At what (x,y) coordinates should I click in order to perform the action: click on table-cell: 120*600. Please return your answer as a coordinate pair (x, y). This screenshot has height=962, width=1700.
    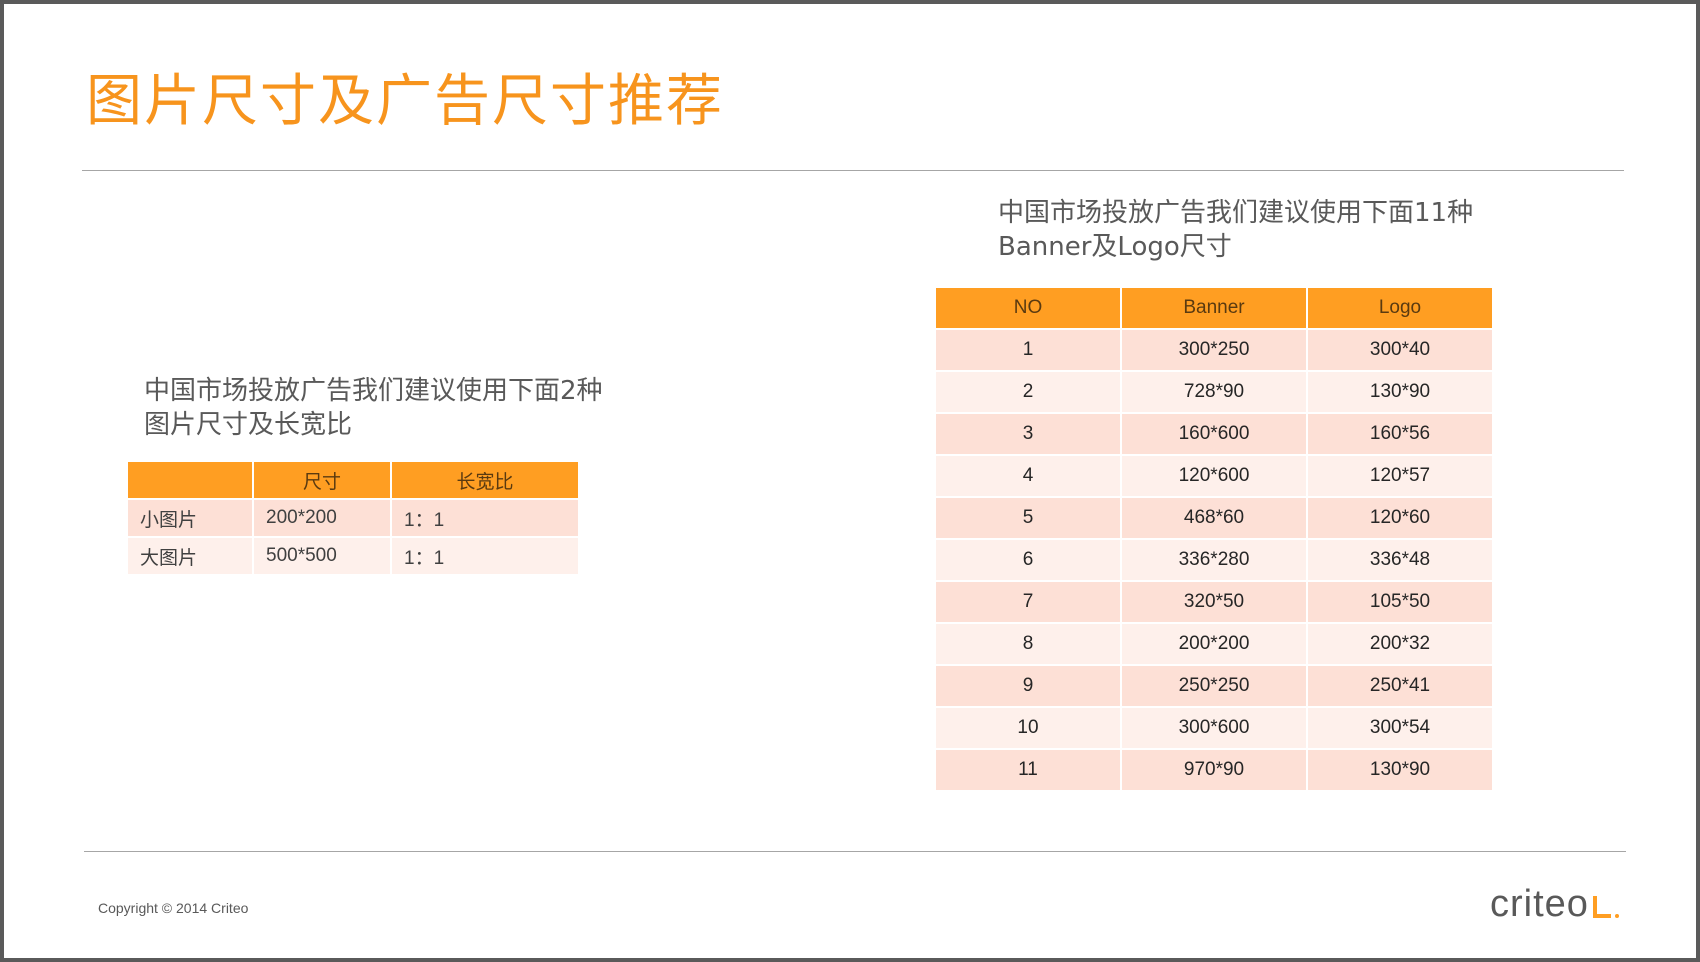
    Looking at the image, I should click on (1214, 476).